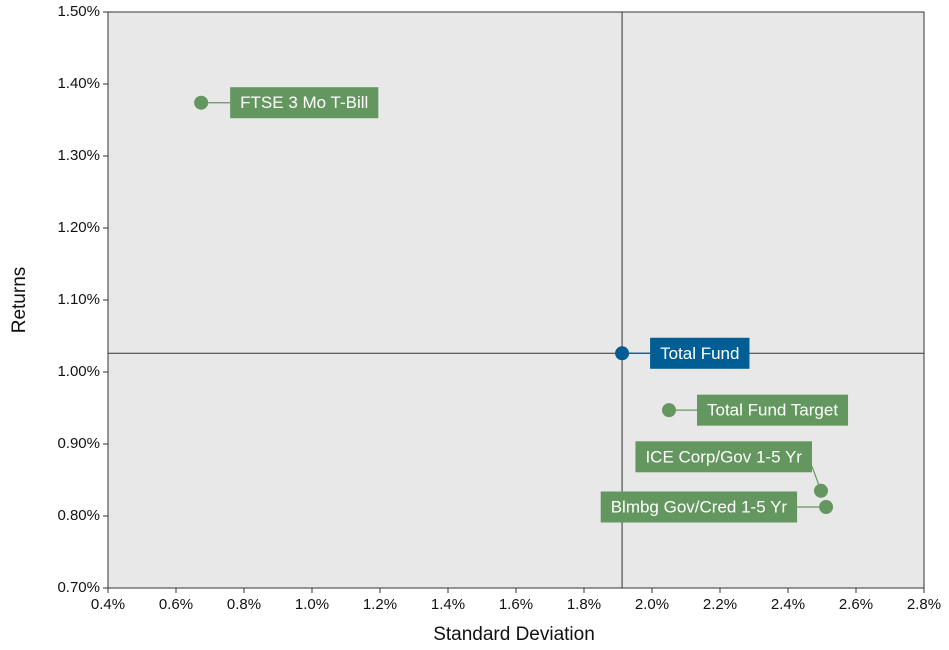 This screenshot has height=650, width=949. I want to click on y-tick-label: 1.40%, so click(78, 83).